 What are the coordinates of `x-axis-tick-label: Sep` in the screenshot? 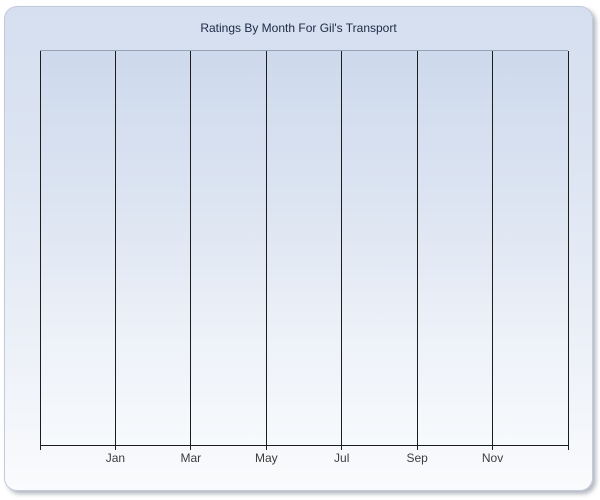 It's located at (417, 458).